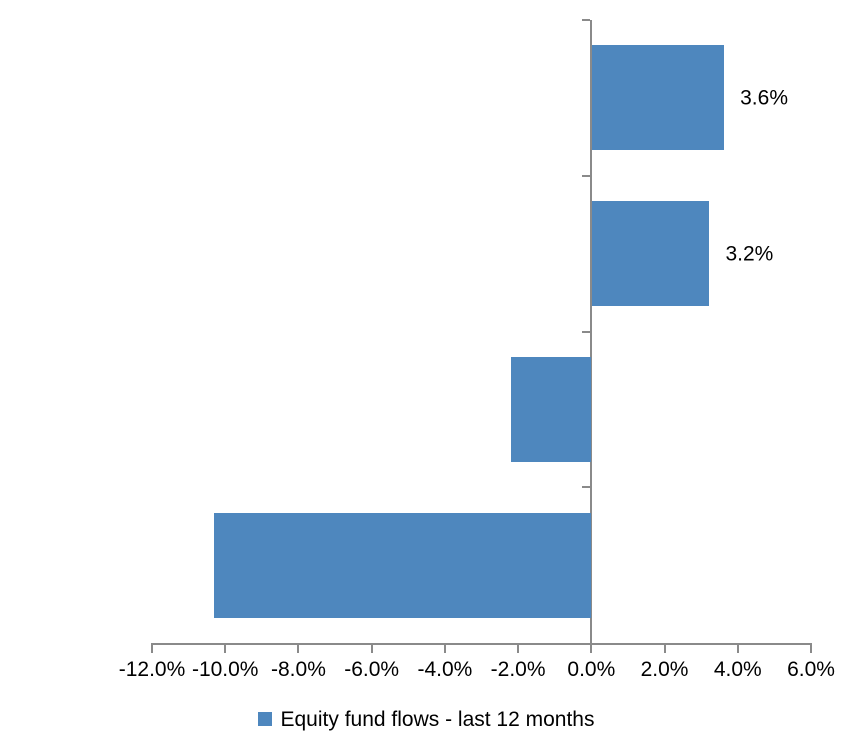 Image resolution: width=852 pixels, height=747 pixels. What do you see at coordinates (152, 669) in the screenshot?
I see `x-tick-label: -12.0%` at bounding box center [152, 669].